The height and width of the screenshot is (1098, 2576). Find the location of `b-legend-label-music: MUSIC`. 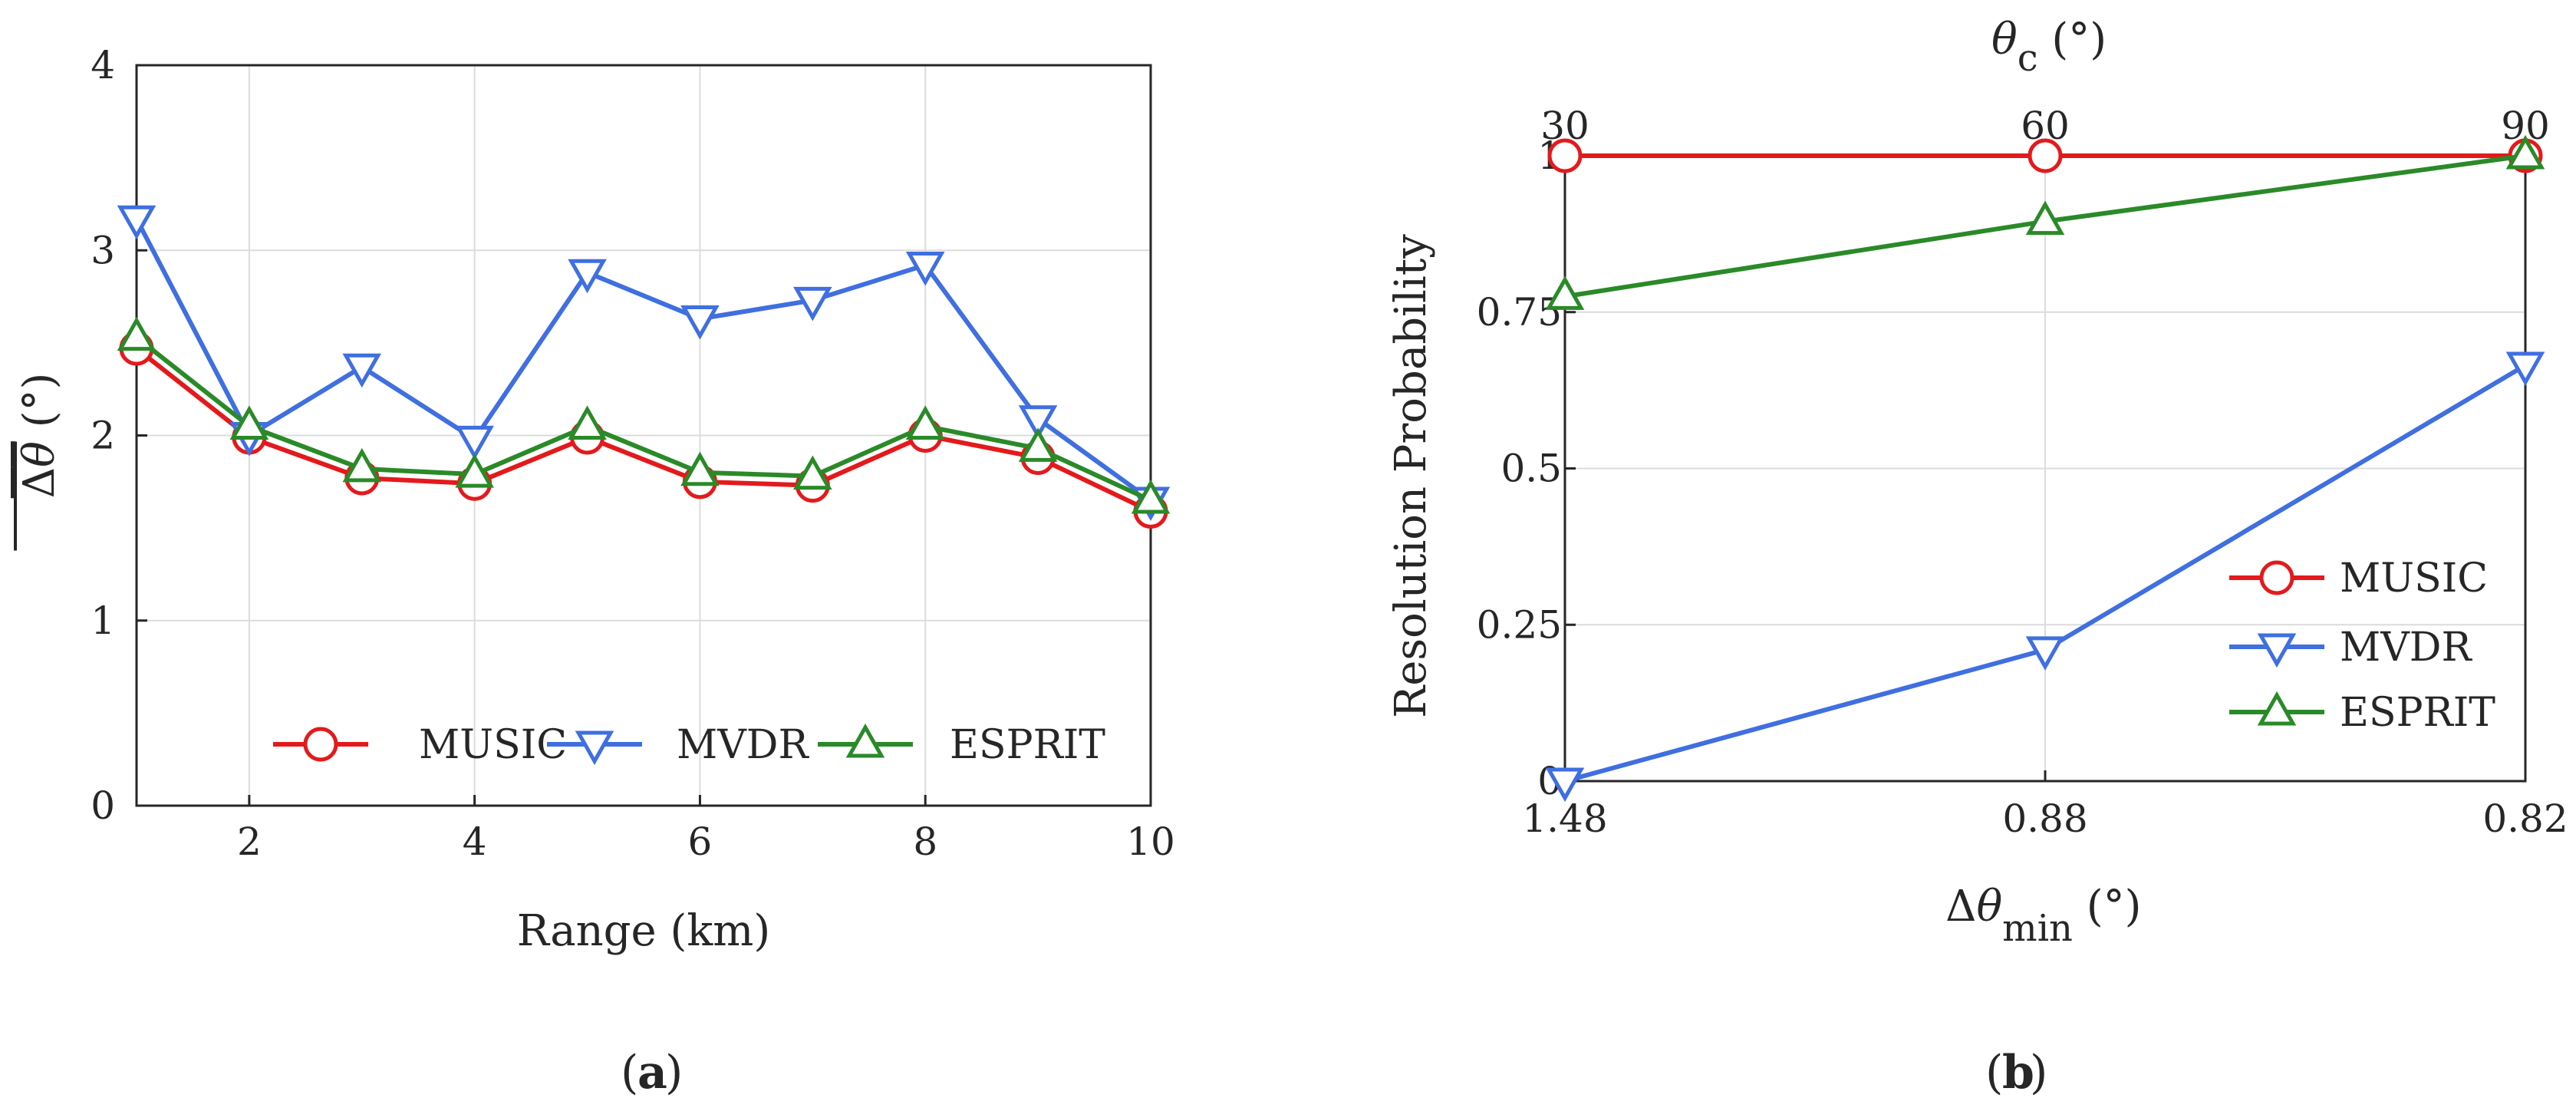

b-legend-label-music: MUSIC is located at coordinates (2414, 579).